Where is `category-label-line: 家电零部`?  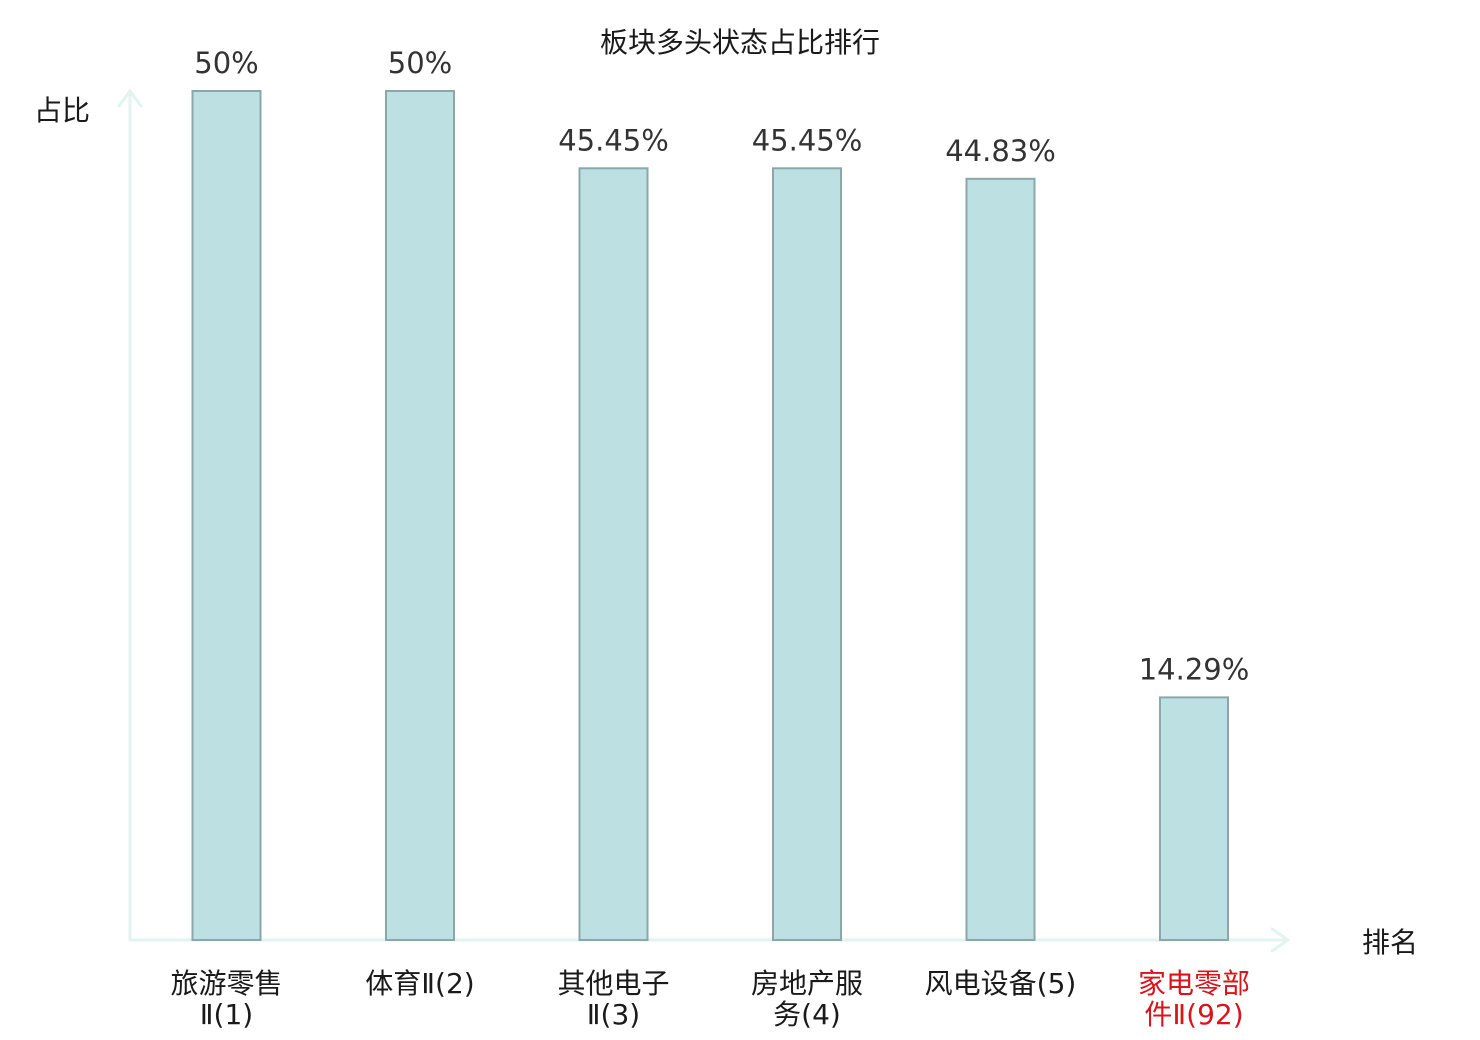
category-label-line: 家电零部 is located at coordinates (1194, 983).